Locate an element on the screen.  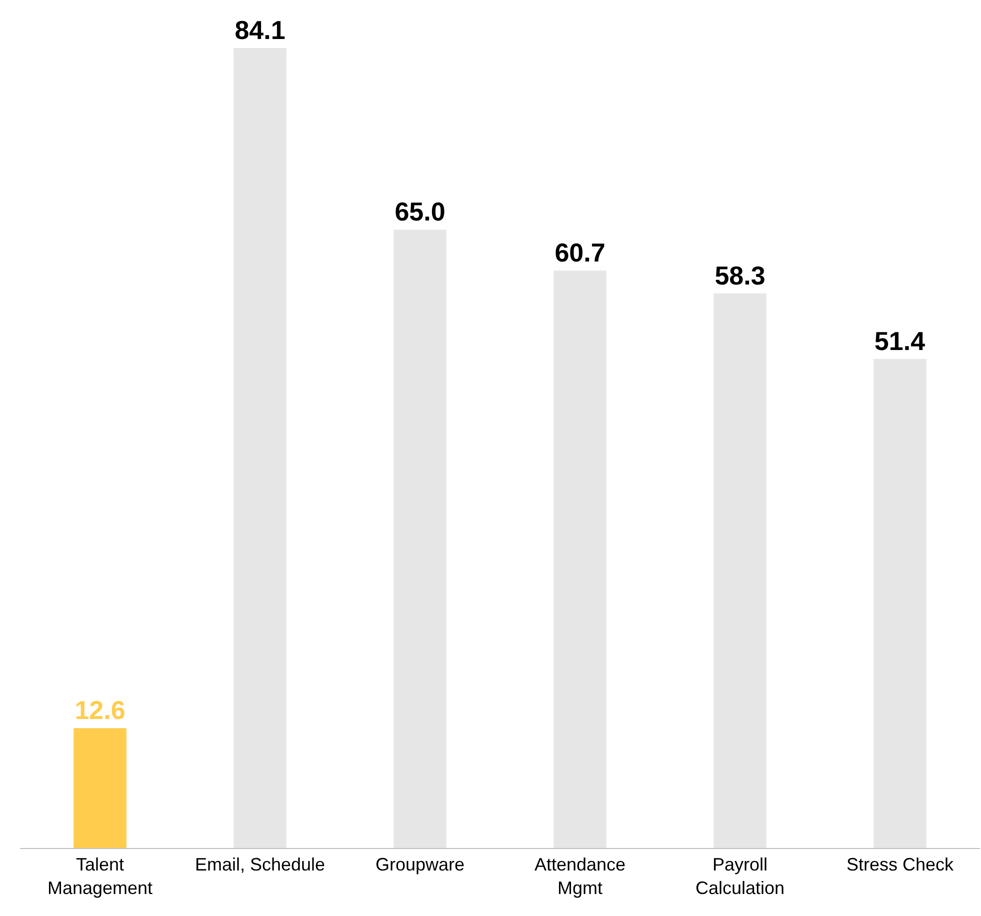
data-label: 60.7 is located at coordinates (580, 253).